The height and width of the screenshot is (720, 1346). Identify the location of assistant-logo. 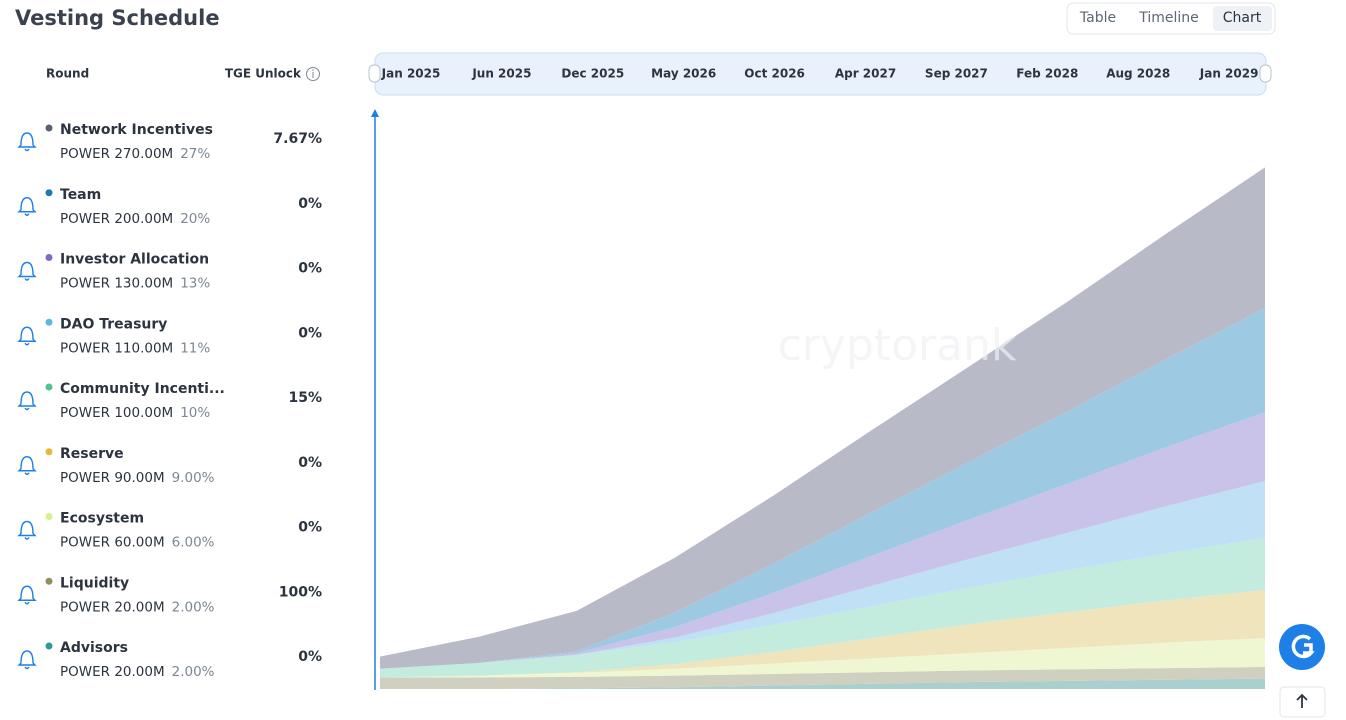
(1303, 646).